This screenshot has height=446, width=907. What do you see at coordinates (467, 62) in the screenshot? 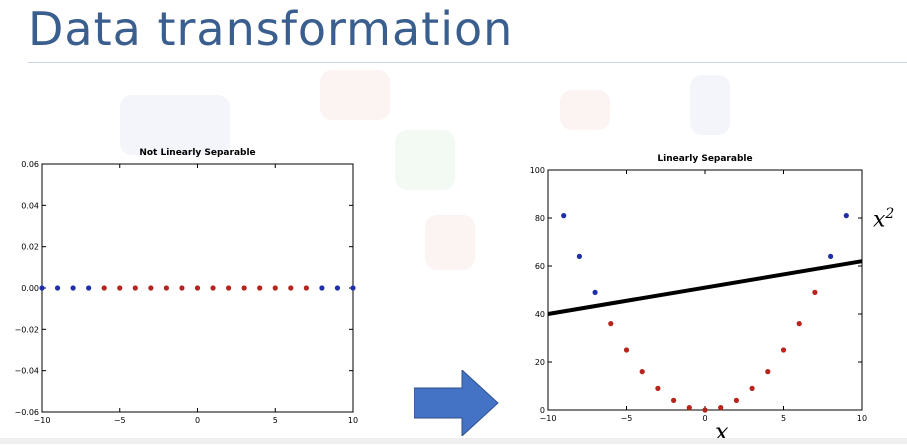
I see `title-divider` at bounding box center [467, 62].